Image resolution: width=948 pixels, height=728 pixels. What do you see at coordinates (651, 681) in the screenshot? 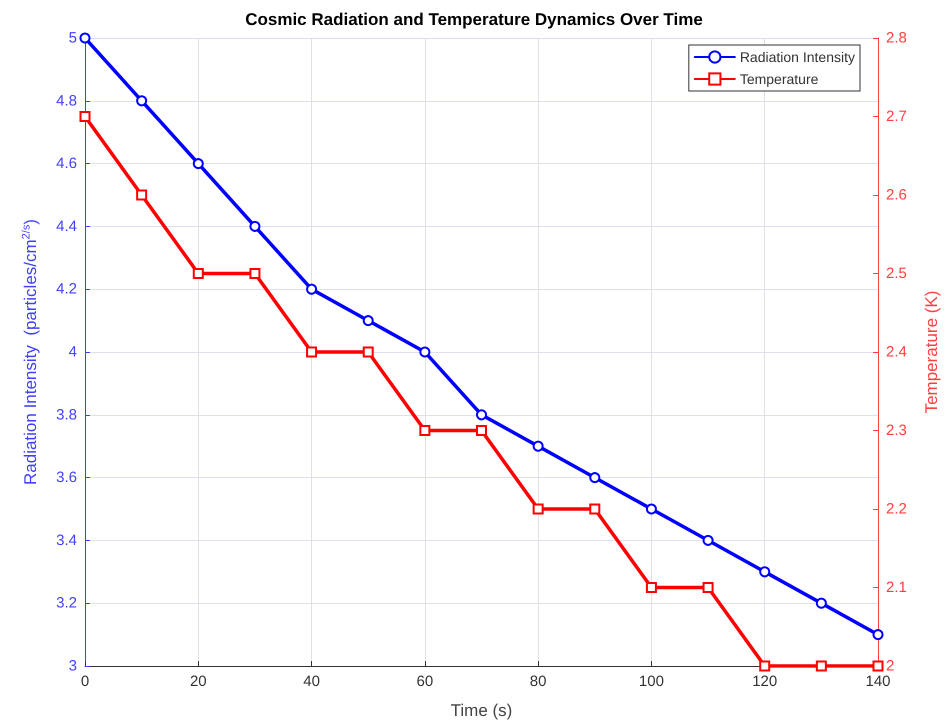
I see `x-tick-label: 100` at bounding box center [651, 681].